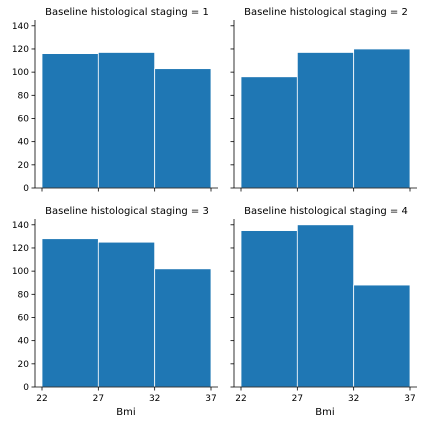 The image size is (424, 424). Describe the element at coordinates (326, 211) in the screenshot. I see `panel-title: Baseline histological staging = 4` at that location.